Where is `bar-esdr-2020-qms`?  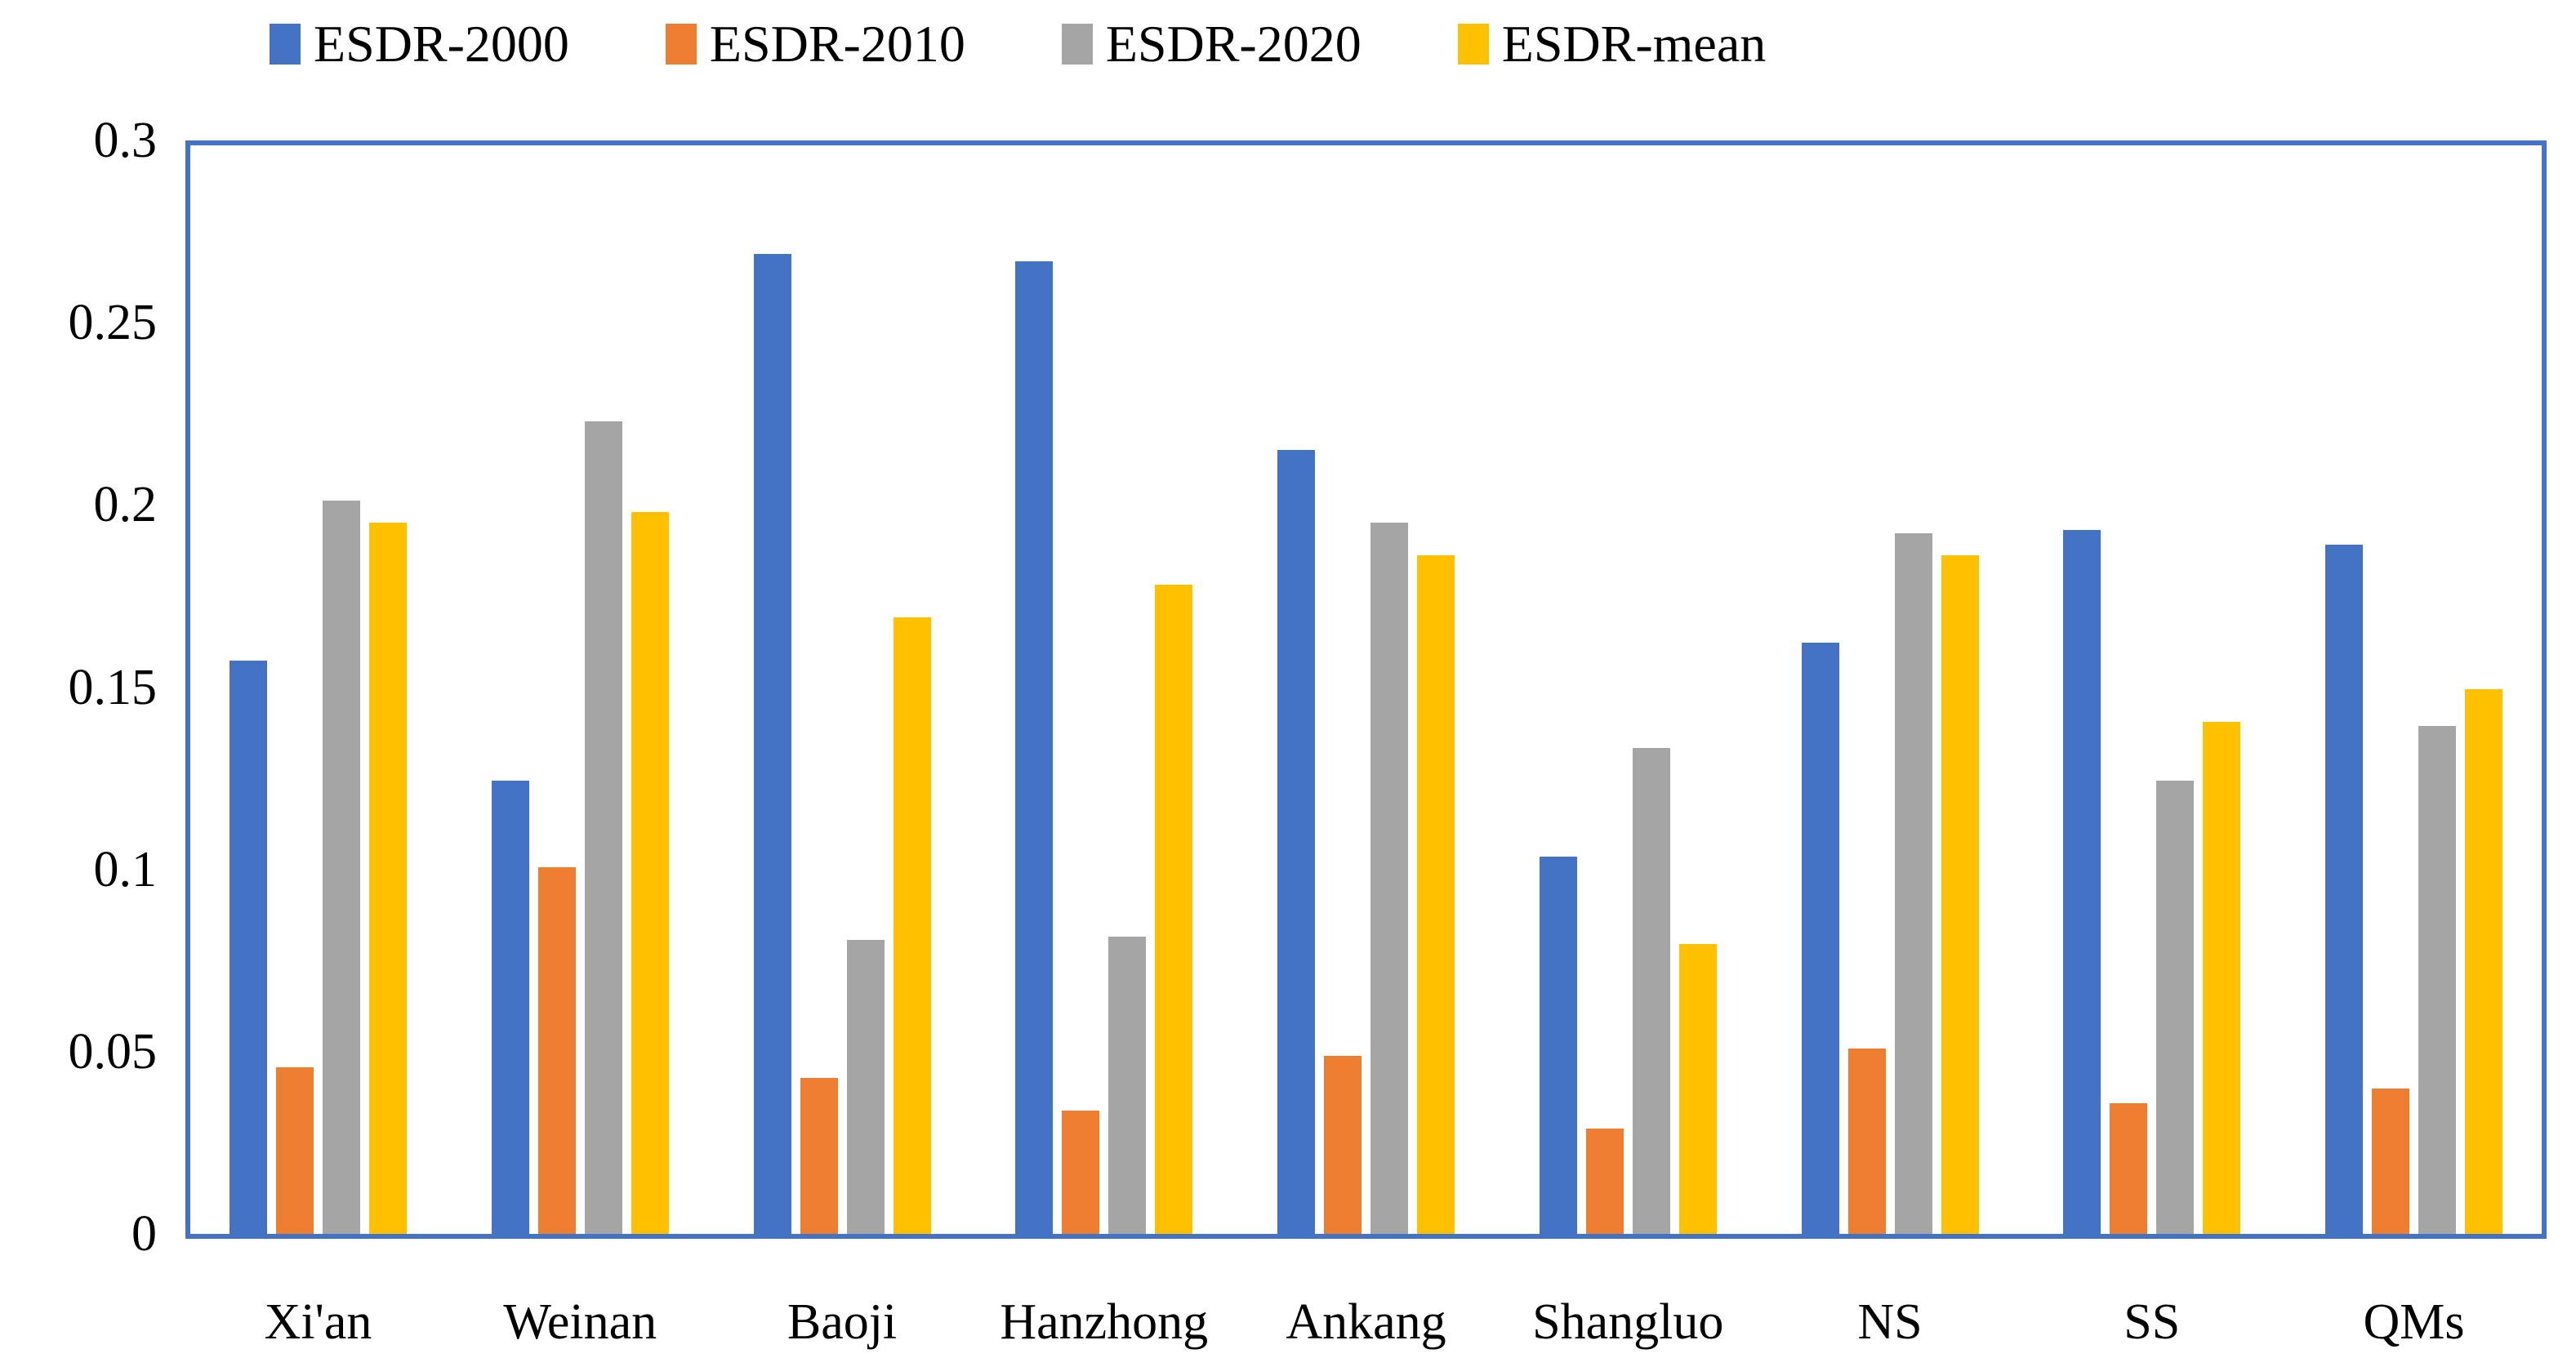
bar-esdr-2020-qms is located at coordinates (2437, 980).